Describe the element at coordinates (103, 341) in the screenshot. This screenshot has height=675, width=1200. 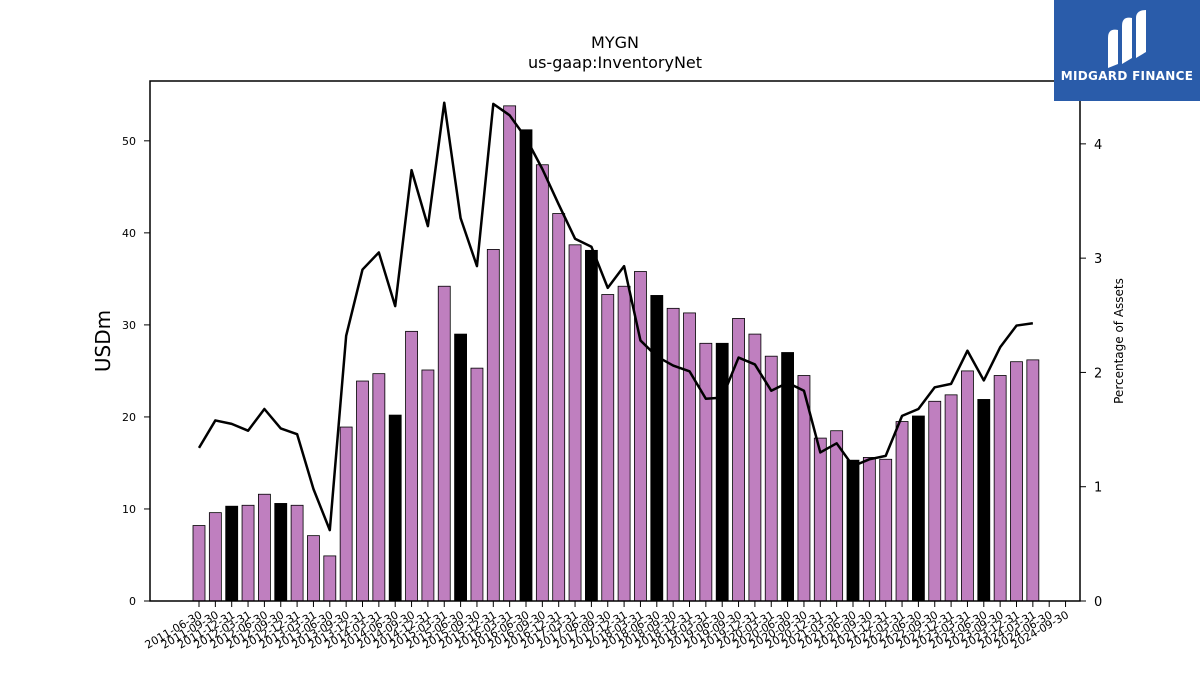
I see `y-axis-label: USDm` at that location.